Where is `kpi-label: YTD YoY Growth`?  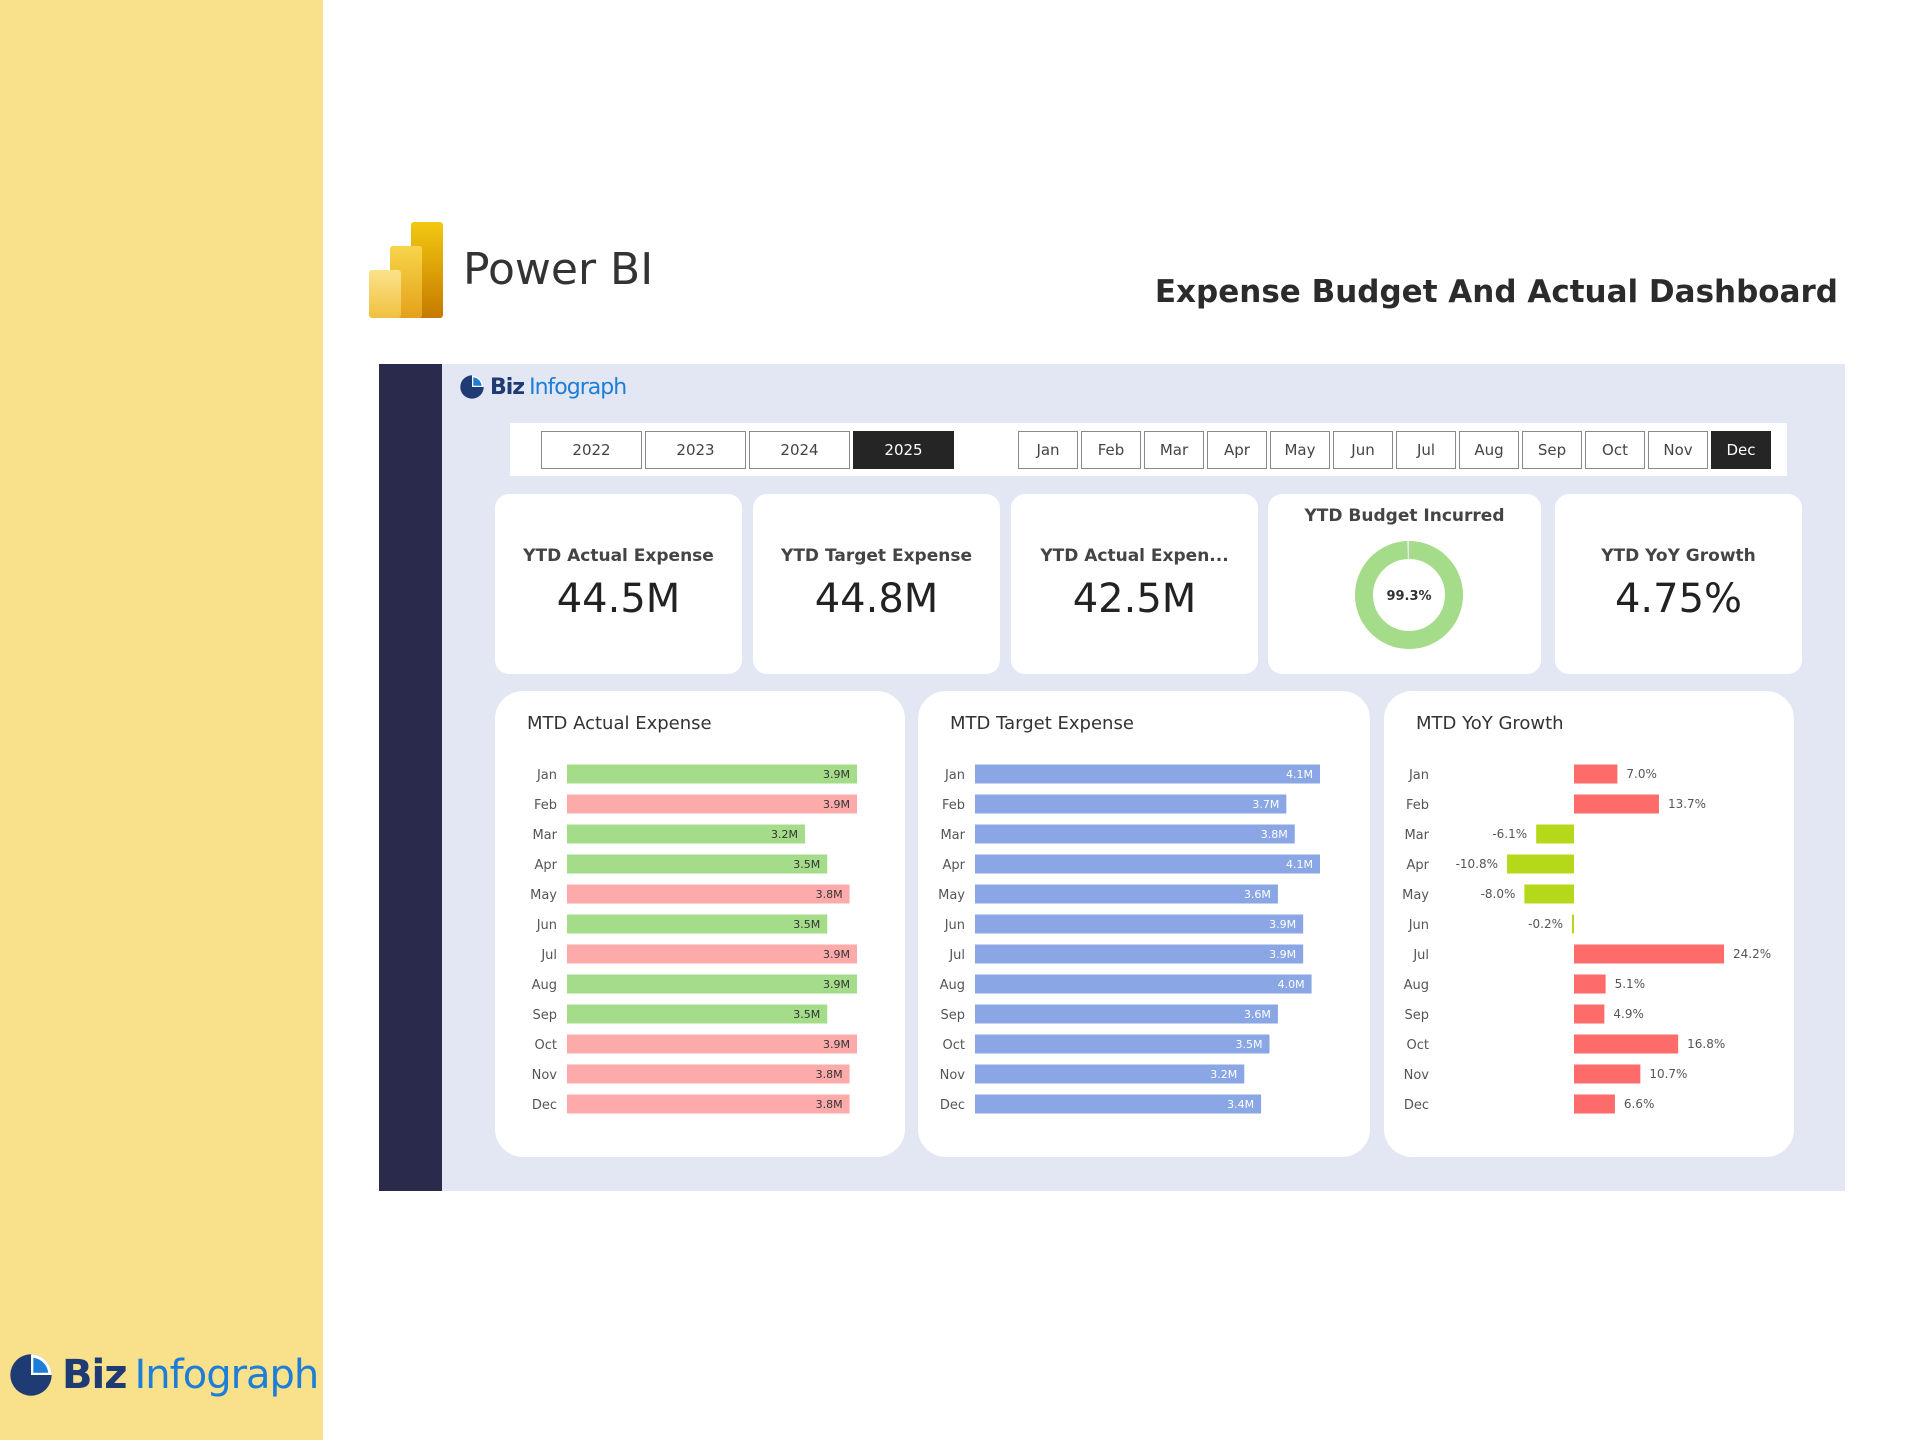 kpi-label: YTD YoY Growth is located at coordinates (1678, 556).